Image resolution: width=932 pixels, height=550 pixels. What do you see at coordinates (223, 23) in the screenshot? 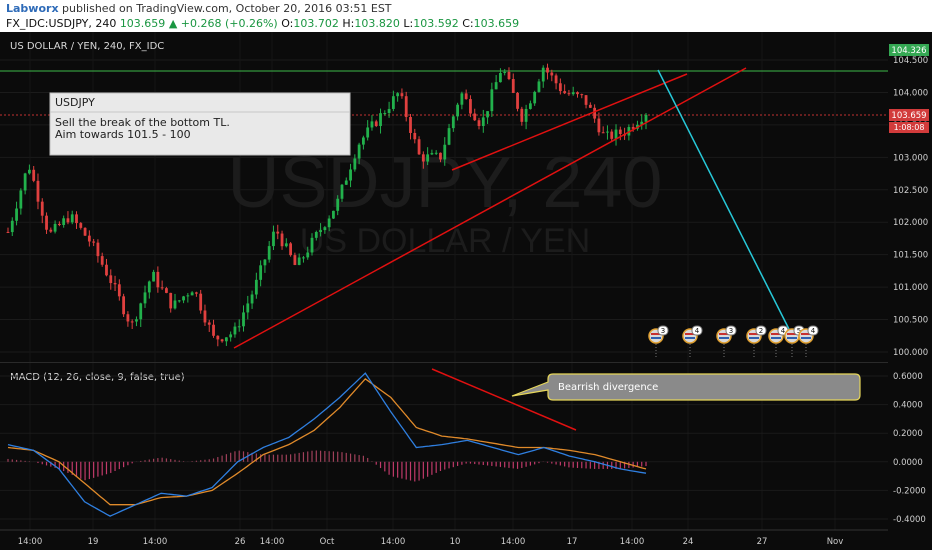
I see `price-change: ▲ +0.268 (+0.26%)` at bounding box center [223, 23].